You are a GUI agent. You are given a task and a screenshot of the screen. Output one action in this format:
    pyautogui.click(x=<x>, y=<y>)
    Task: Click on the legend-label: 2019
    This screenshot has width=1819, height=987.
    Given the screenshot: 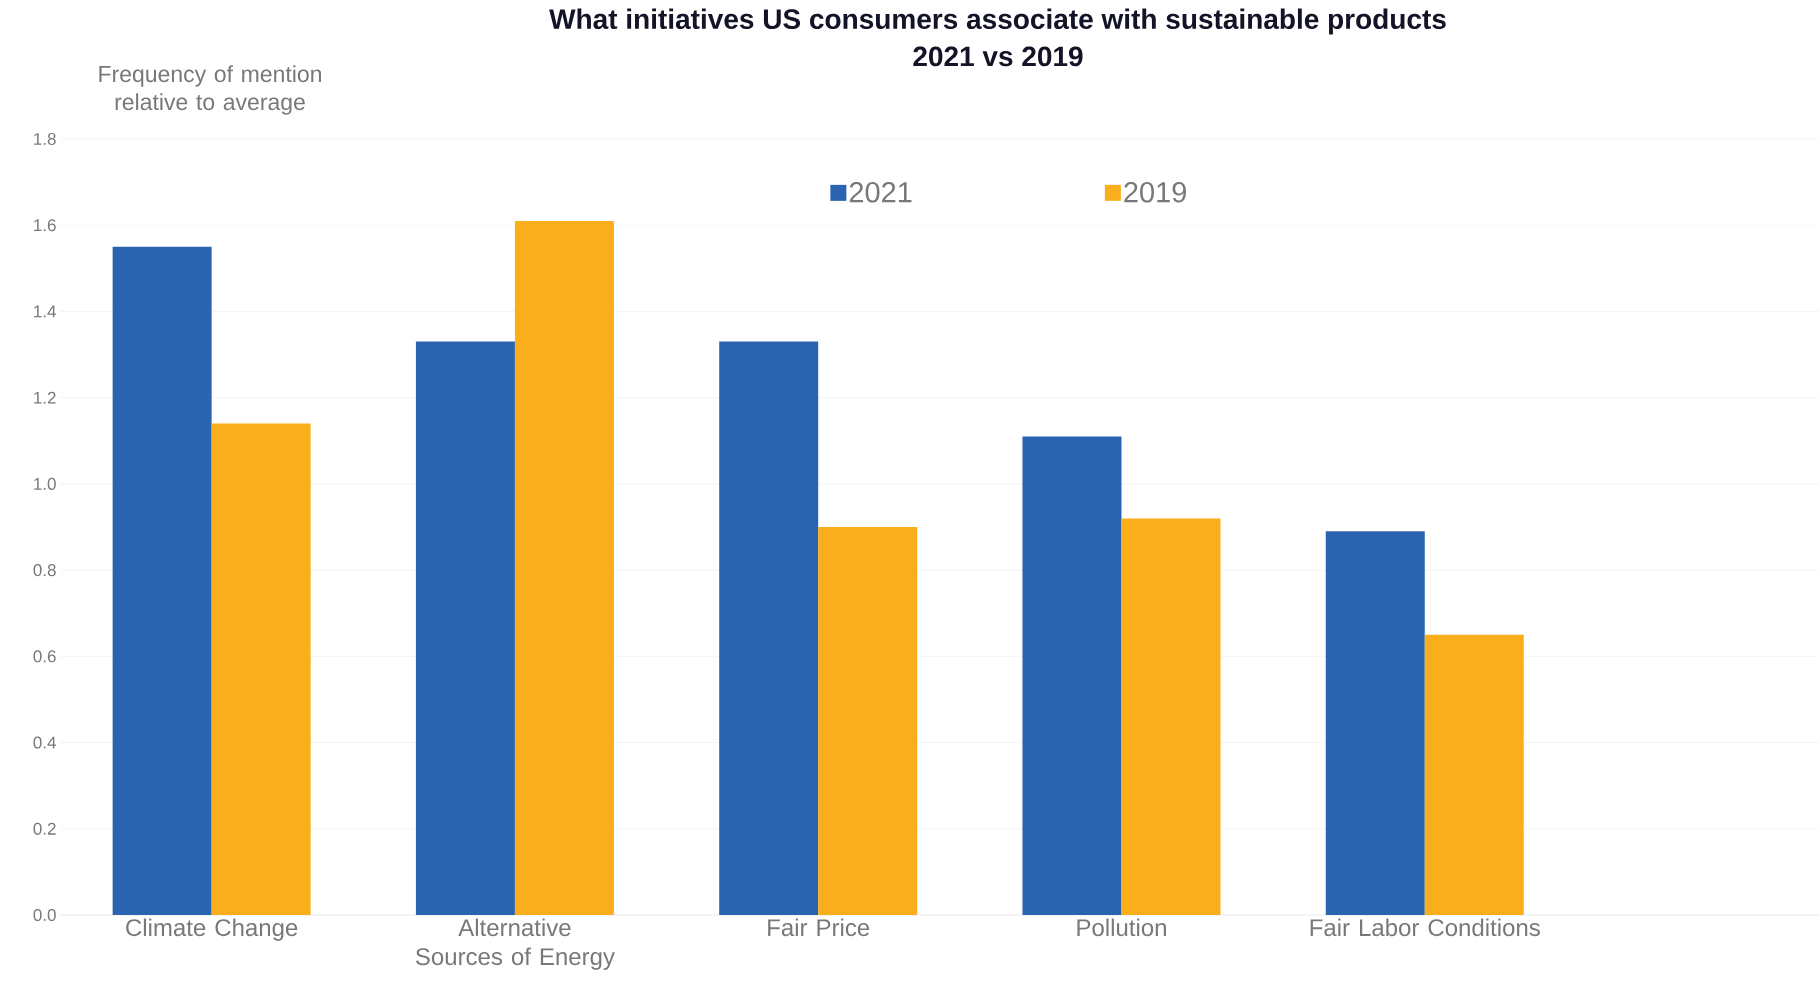 What is the action you would take?
    pyautogui.click(x=1155, y=192)
    